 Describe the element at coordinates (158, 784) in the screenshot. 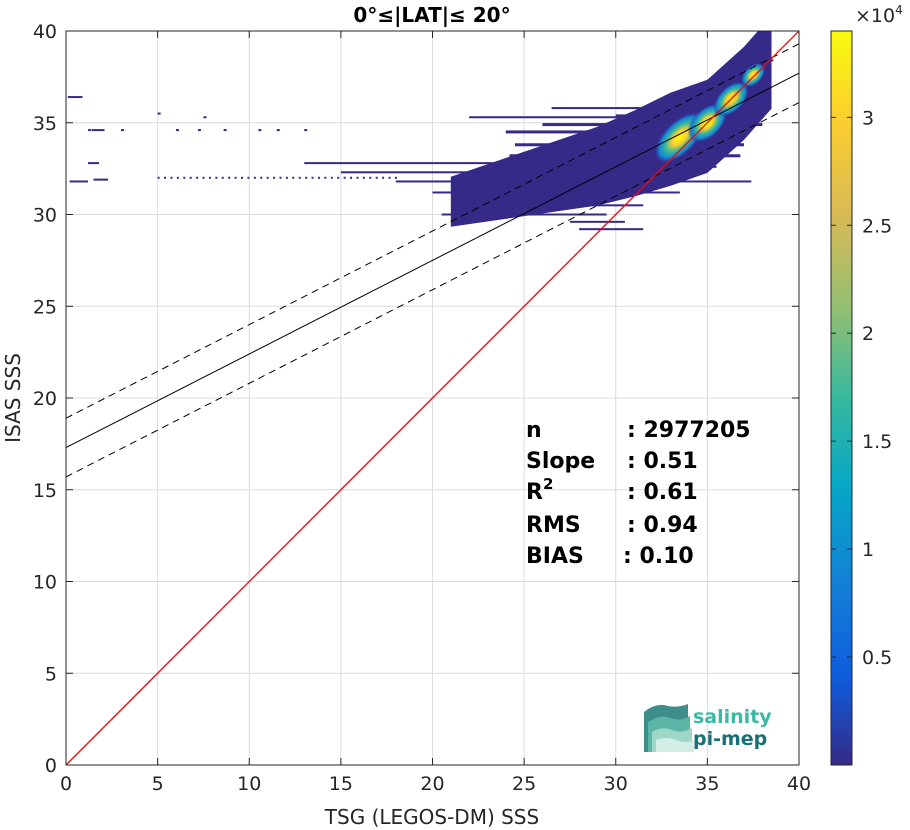

I see `x-tick-label: 5` at that location.